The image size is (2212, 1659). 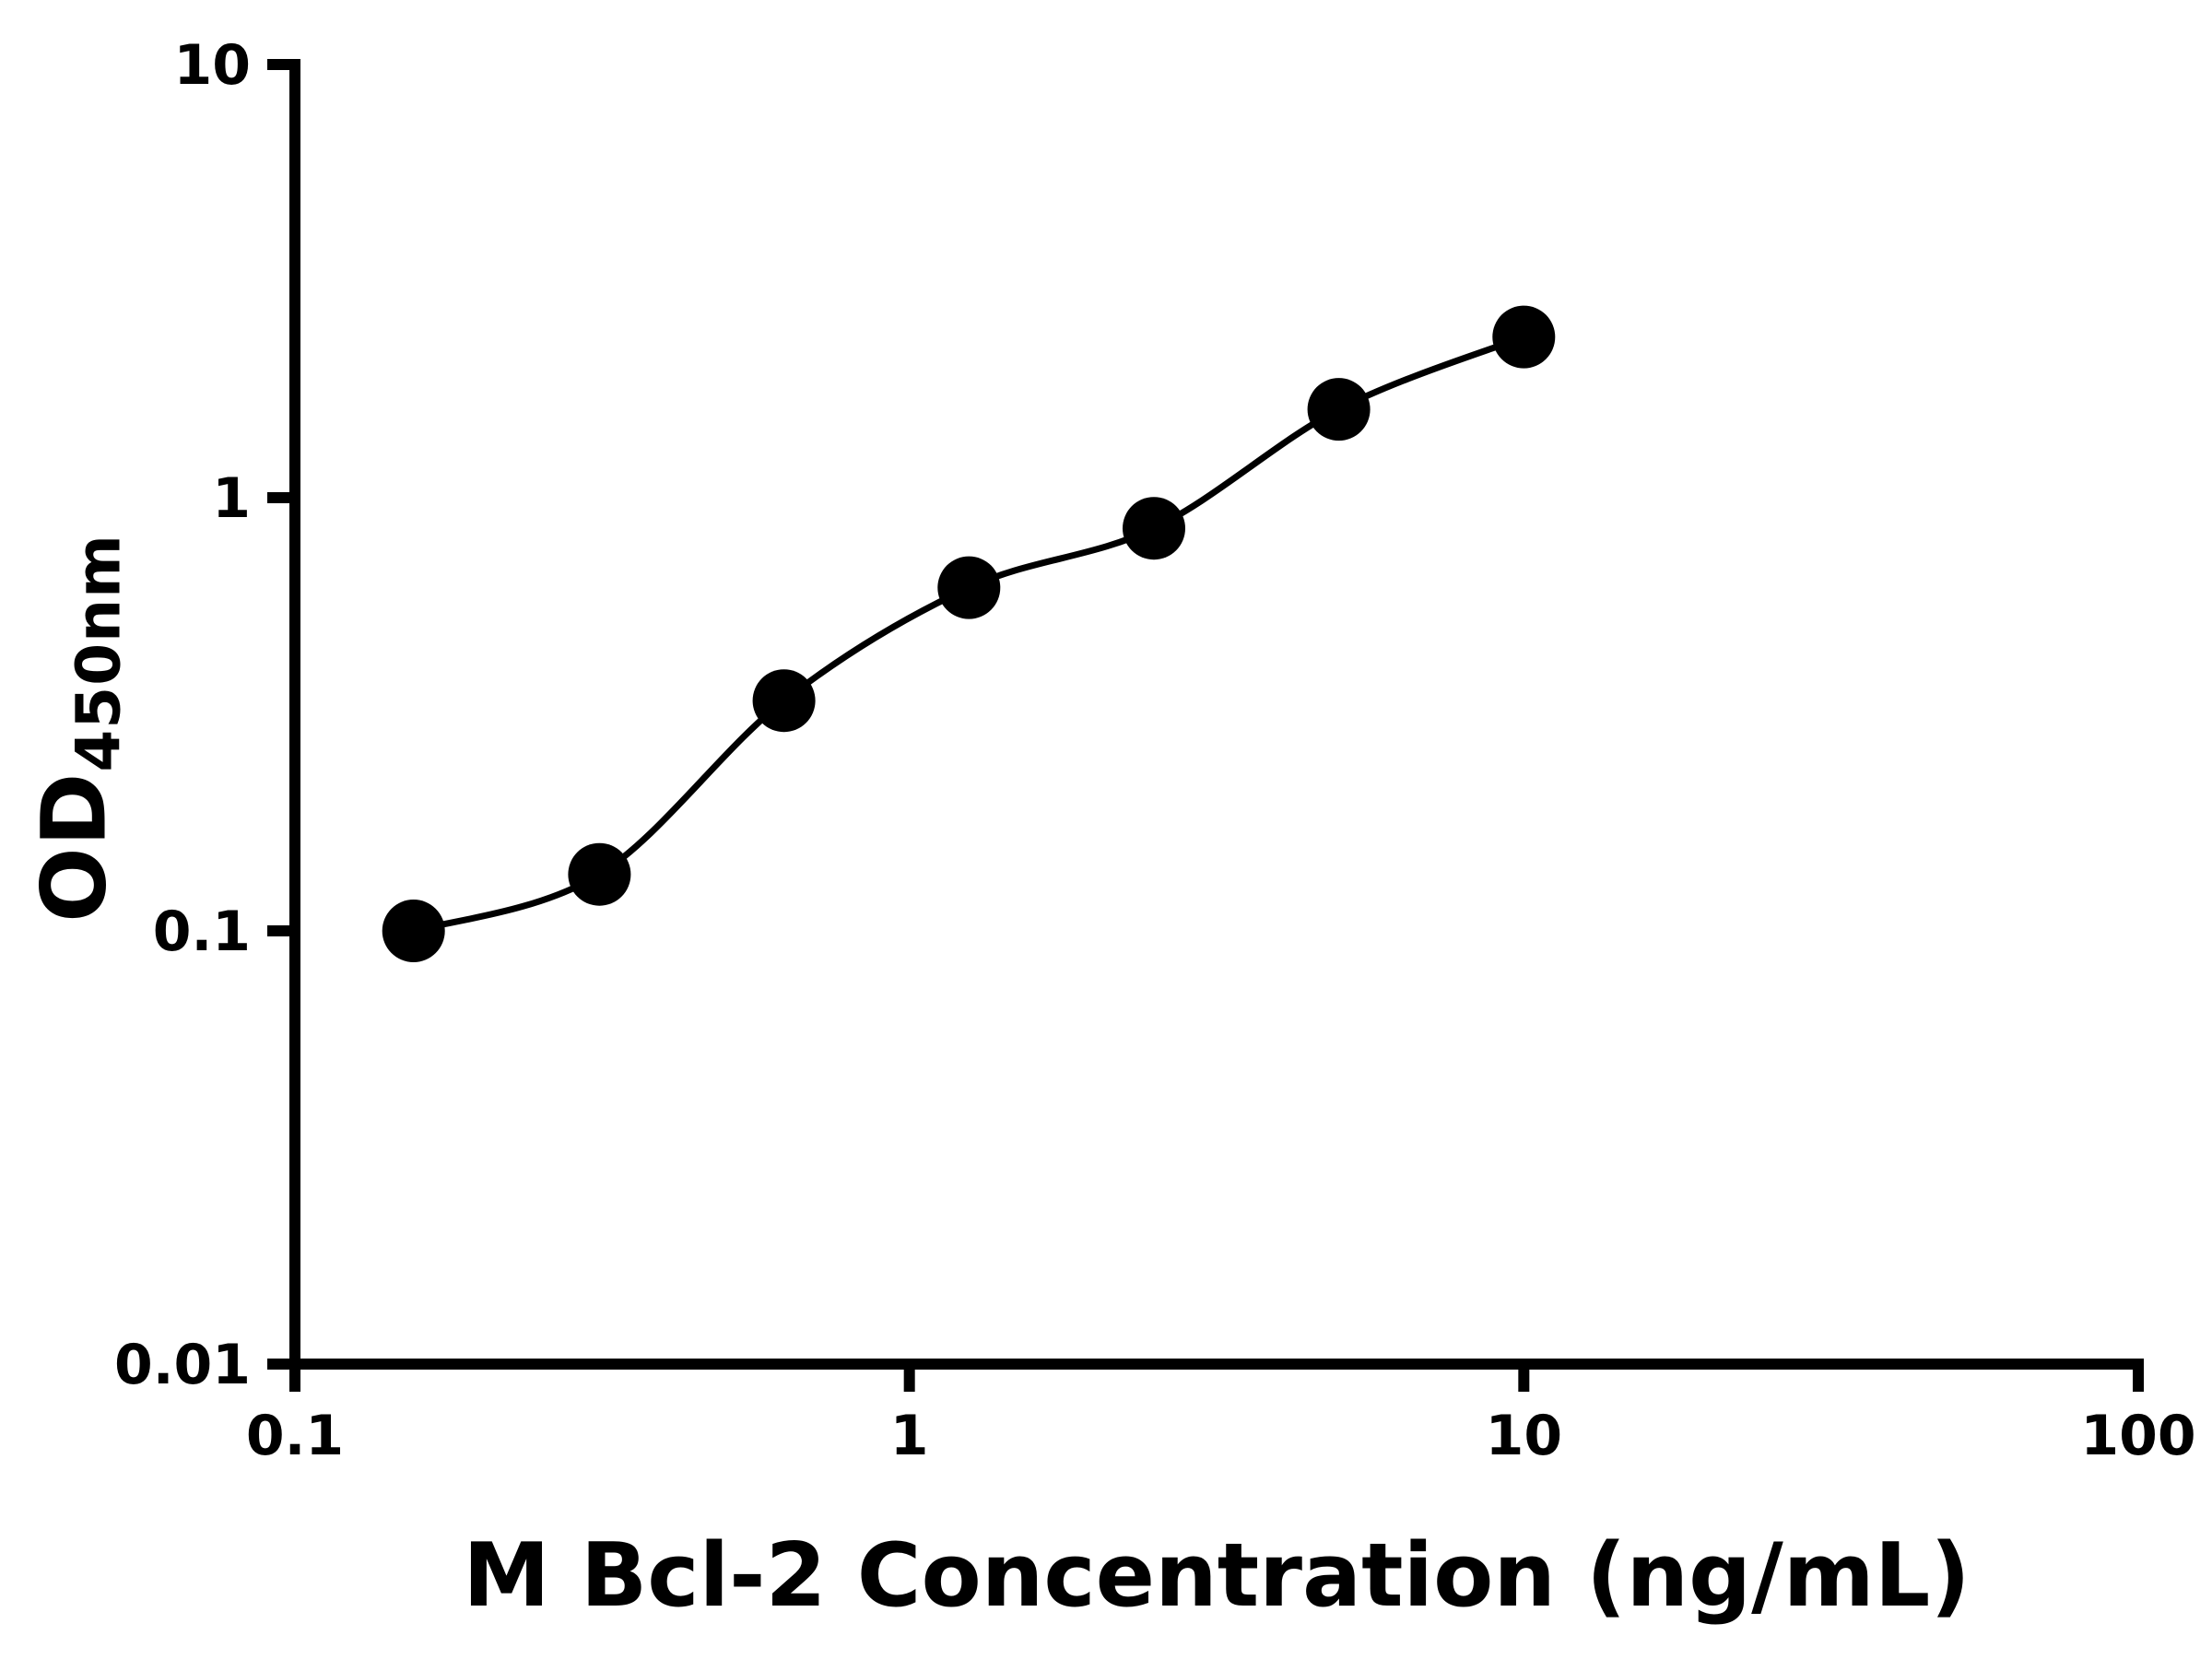 What do you see at coordinates (1217, 1576) in the screenshot?
I see `x-axis-title: M Bcl-2 Concentration (ng/mL)` at bounding box center [1217, 1576].